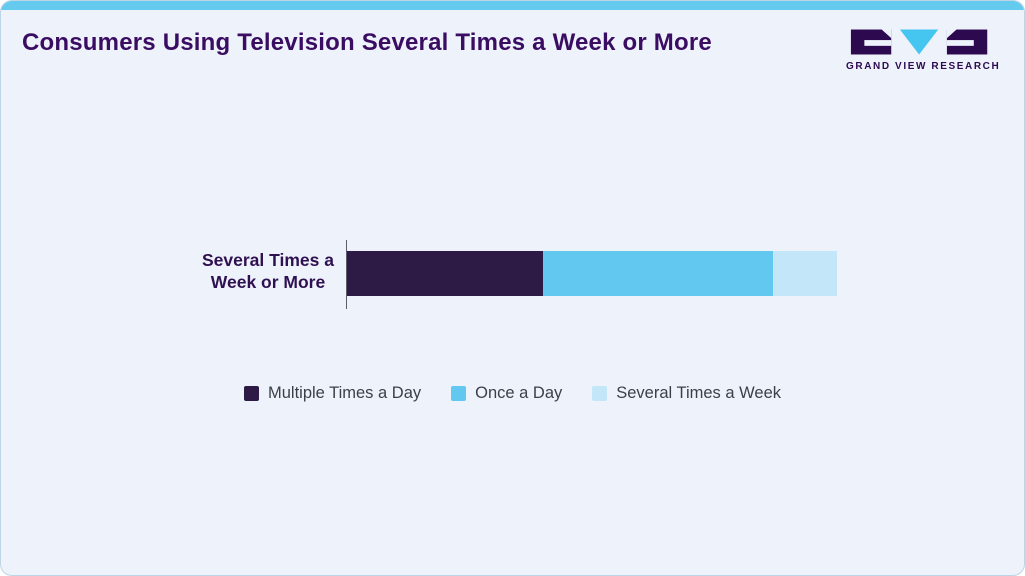  I want to click on legend-item: Once a Day, so click(506, 393).